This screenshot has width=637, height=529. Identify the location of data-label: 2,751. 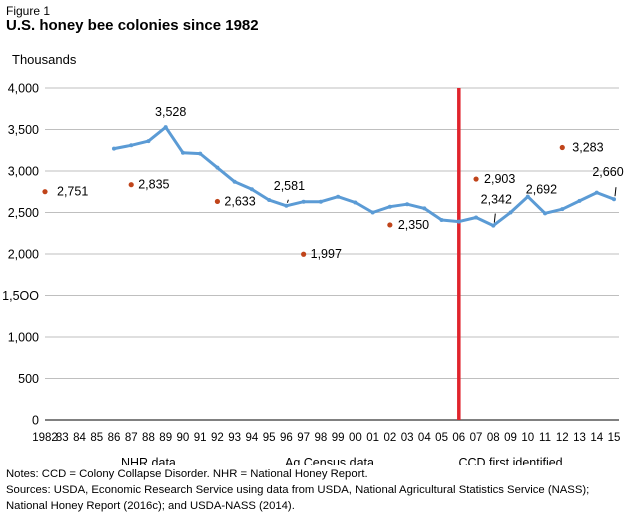
(72, 192).